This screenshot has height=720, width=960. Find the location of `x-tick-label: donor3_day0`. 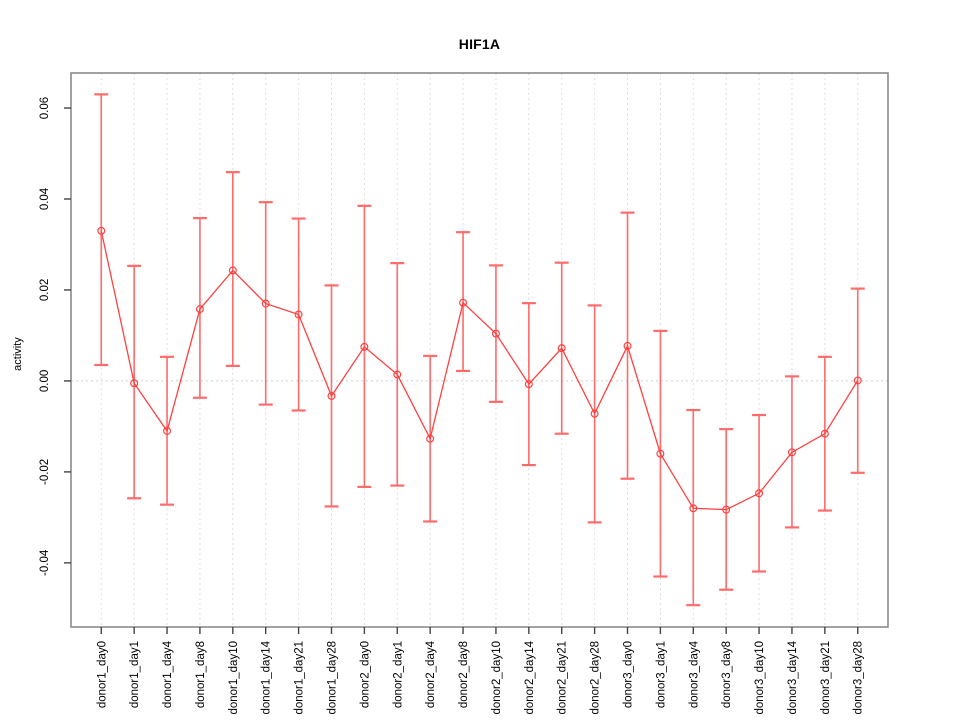

x-tick-label: donor3_day0 is located at coordinates (629, 674).